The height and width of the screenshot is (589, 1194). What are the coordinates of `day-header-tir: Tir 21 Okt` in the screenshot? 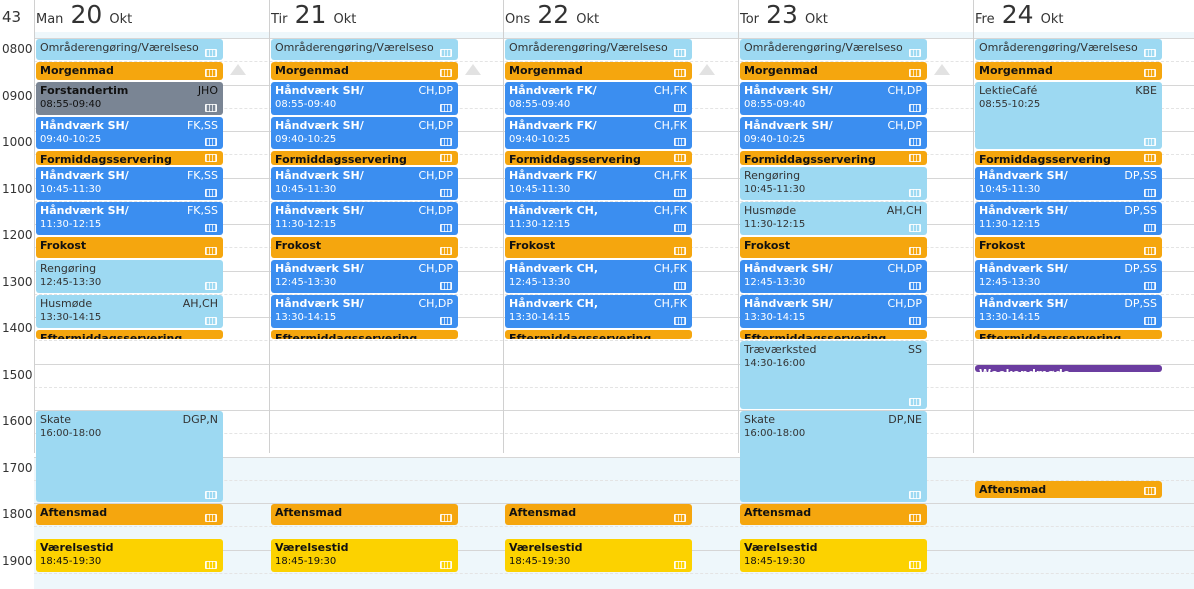 It's located at (313, 17).